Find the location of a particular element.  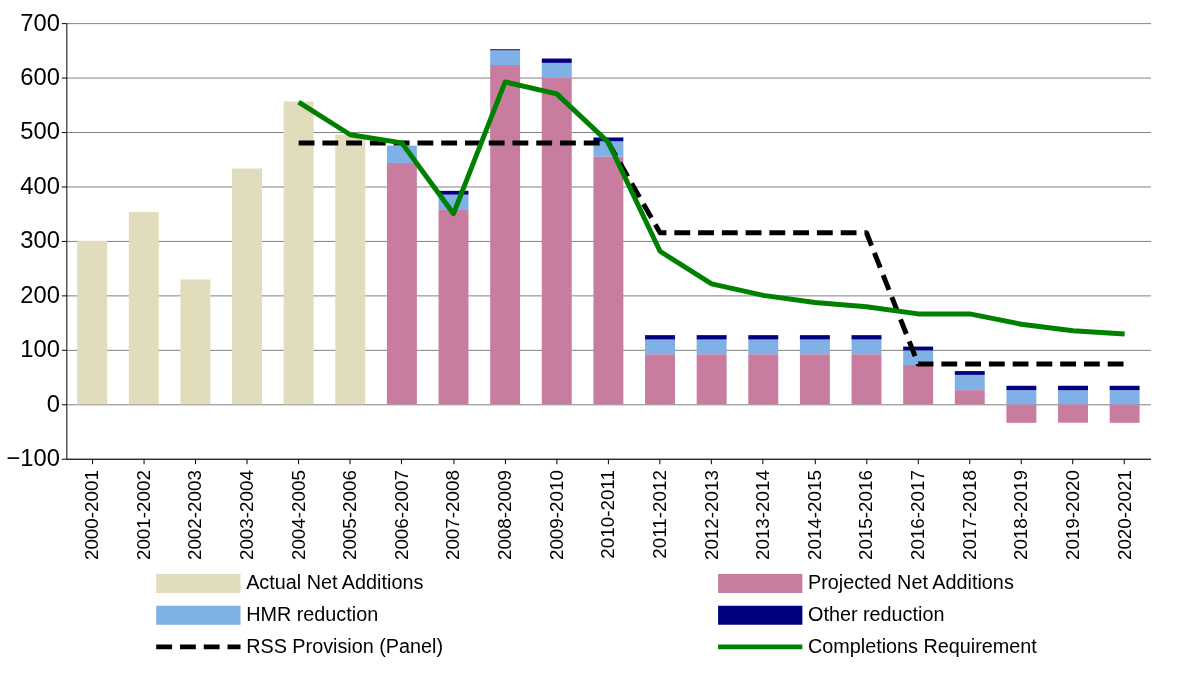

x-tick-label: 2018-2019 is located at coordinates (1021, 515).